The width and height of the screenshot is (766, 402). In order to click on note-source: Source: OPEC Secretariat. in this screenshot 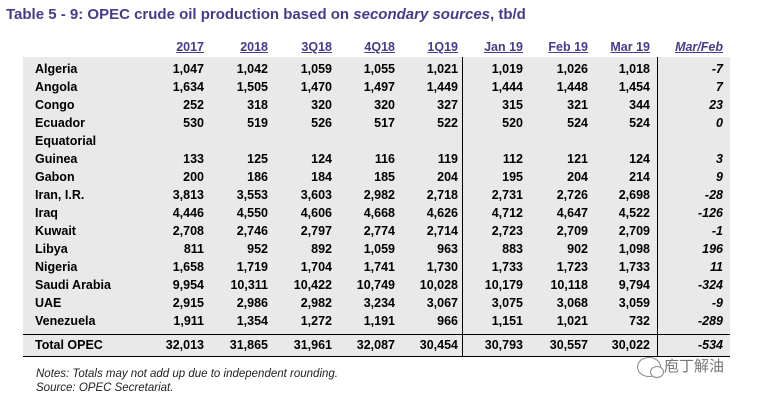, I will do `click(105, 388)`.